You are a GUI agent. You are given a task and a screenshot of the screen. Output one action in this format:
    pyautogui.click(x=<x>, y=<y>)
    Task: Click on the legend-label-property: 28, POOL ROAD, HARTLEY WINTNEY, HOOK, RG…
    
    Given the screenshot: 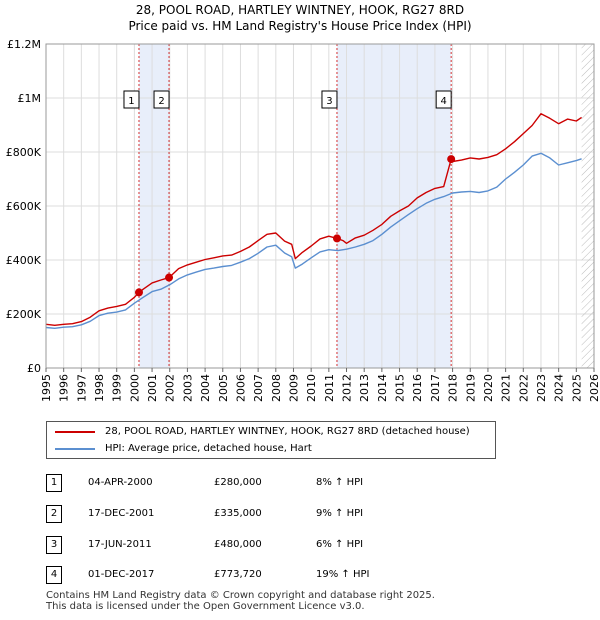 What is the action you would take?
    pyautogui.click(x=287, y=431)
    